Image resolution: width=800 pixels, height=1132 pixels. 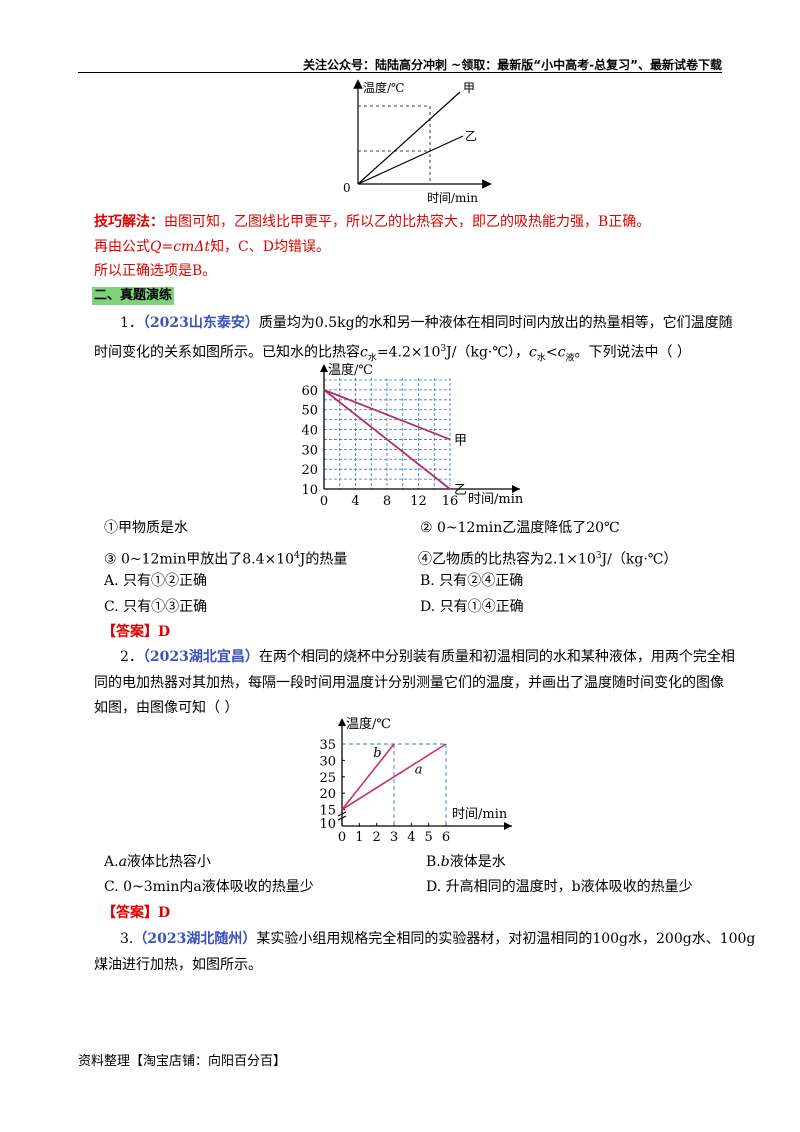 I want to click on x-tick-label: 16, so click(x=450, y=501).